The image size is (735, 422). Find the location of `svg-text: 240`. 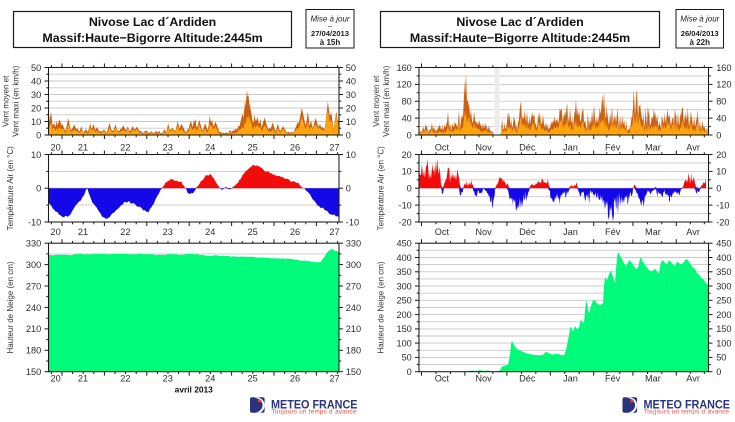

svg-text: 240 is located at coordinates (353, 308).